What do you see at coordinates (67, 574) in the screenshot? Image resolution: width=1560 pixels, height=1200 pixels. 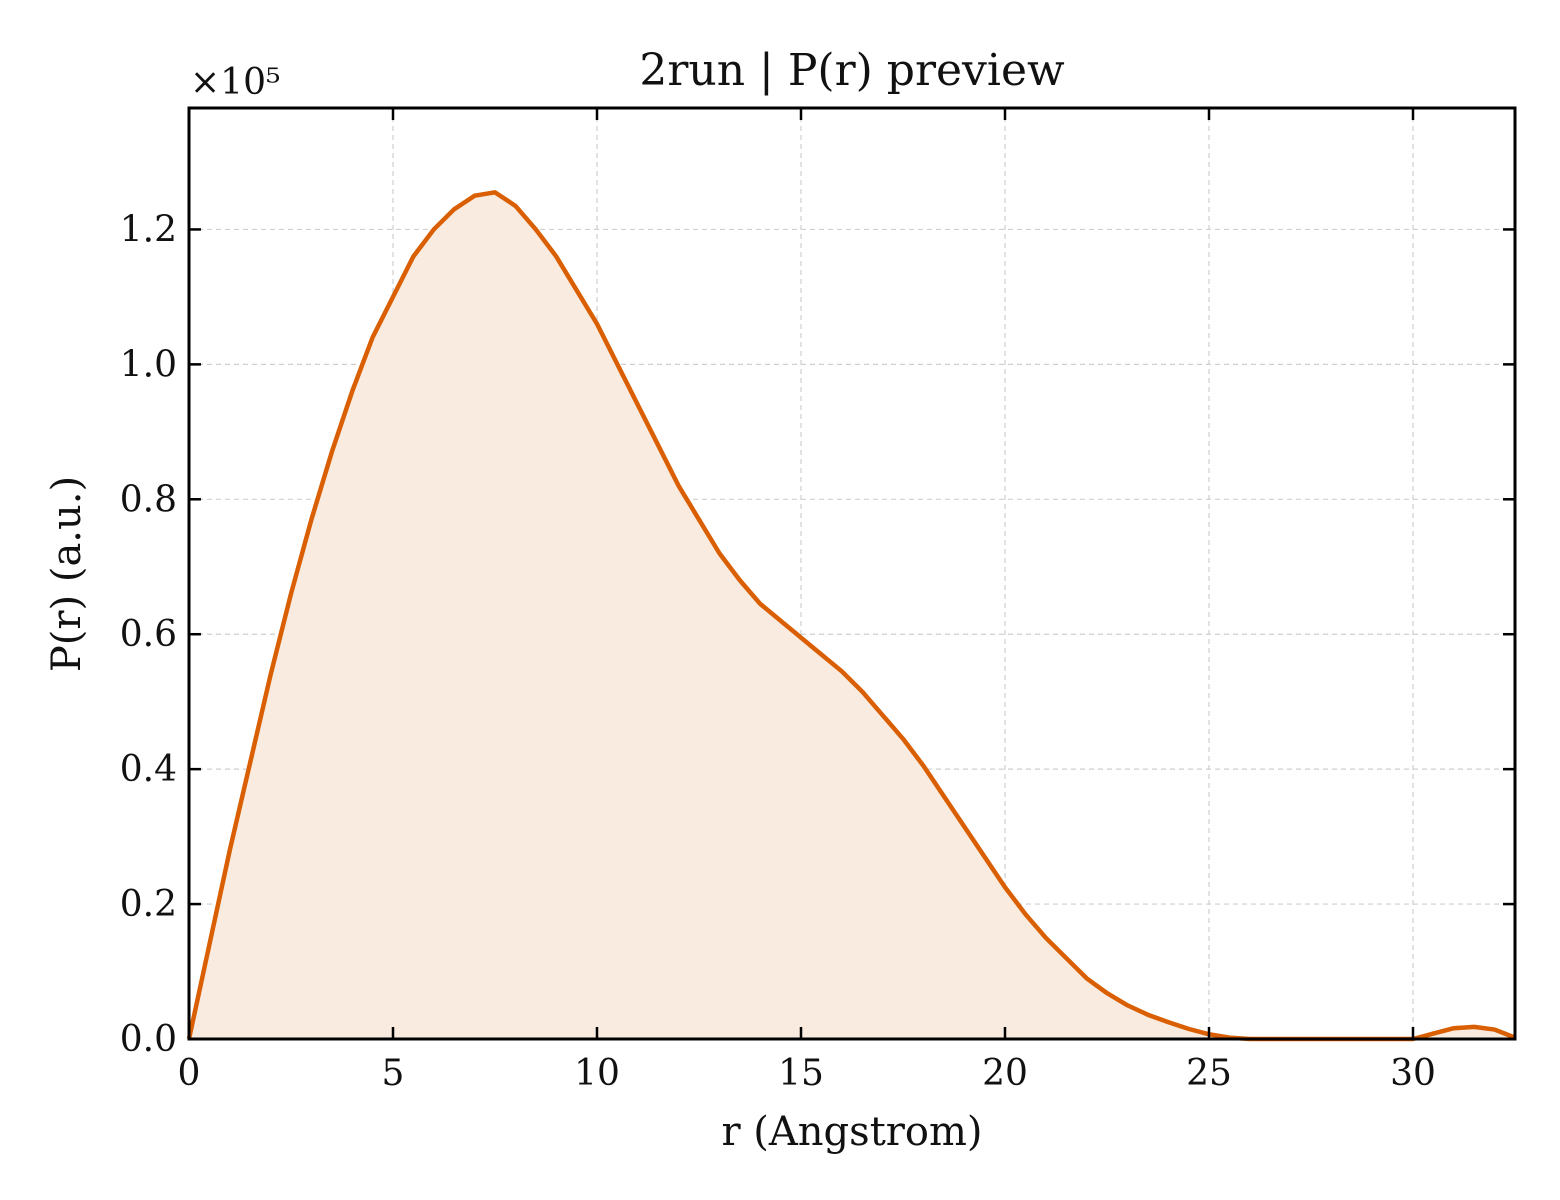 I see `y-axis-label: P(r) (a.u.)` at bounding box center [67, 574].